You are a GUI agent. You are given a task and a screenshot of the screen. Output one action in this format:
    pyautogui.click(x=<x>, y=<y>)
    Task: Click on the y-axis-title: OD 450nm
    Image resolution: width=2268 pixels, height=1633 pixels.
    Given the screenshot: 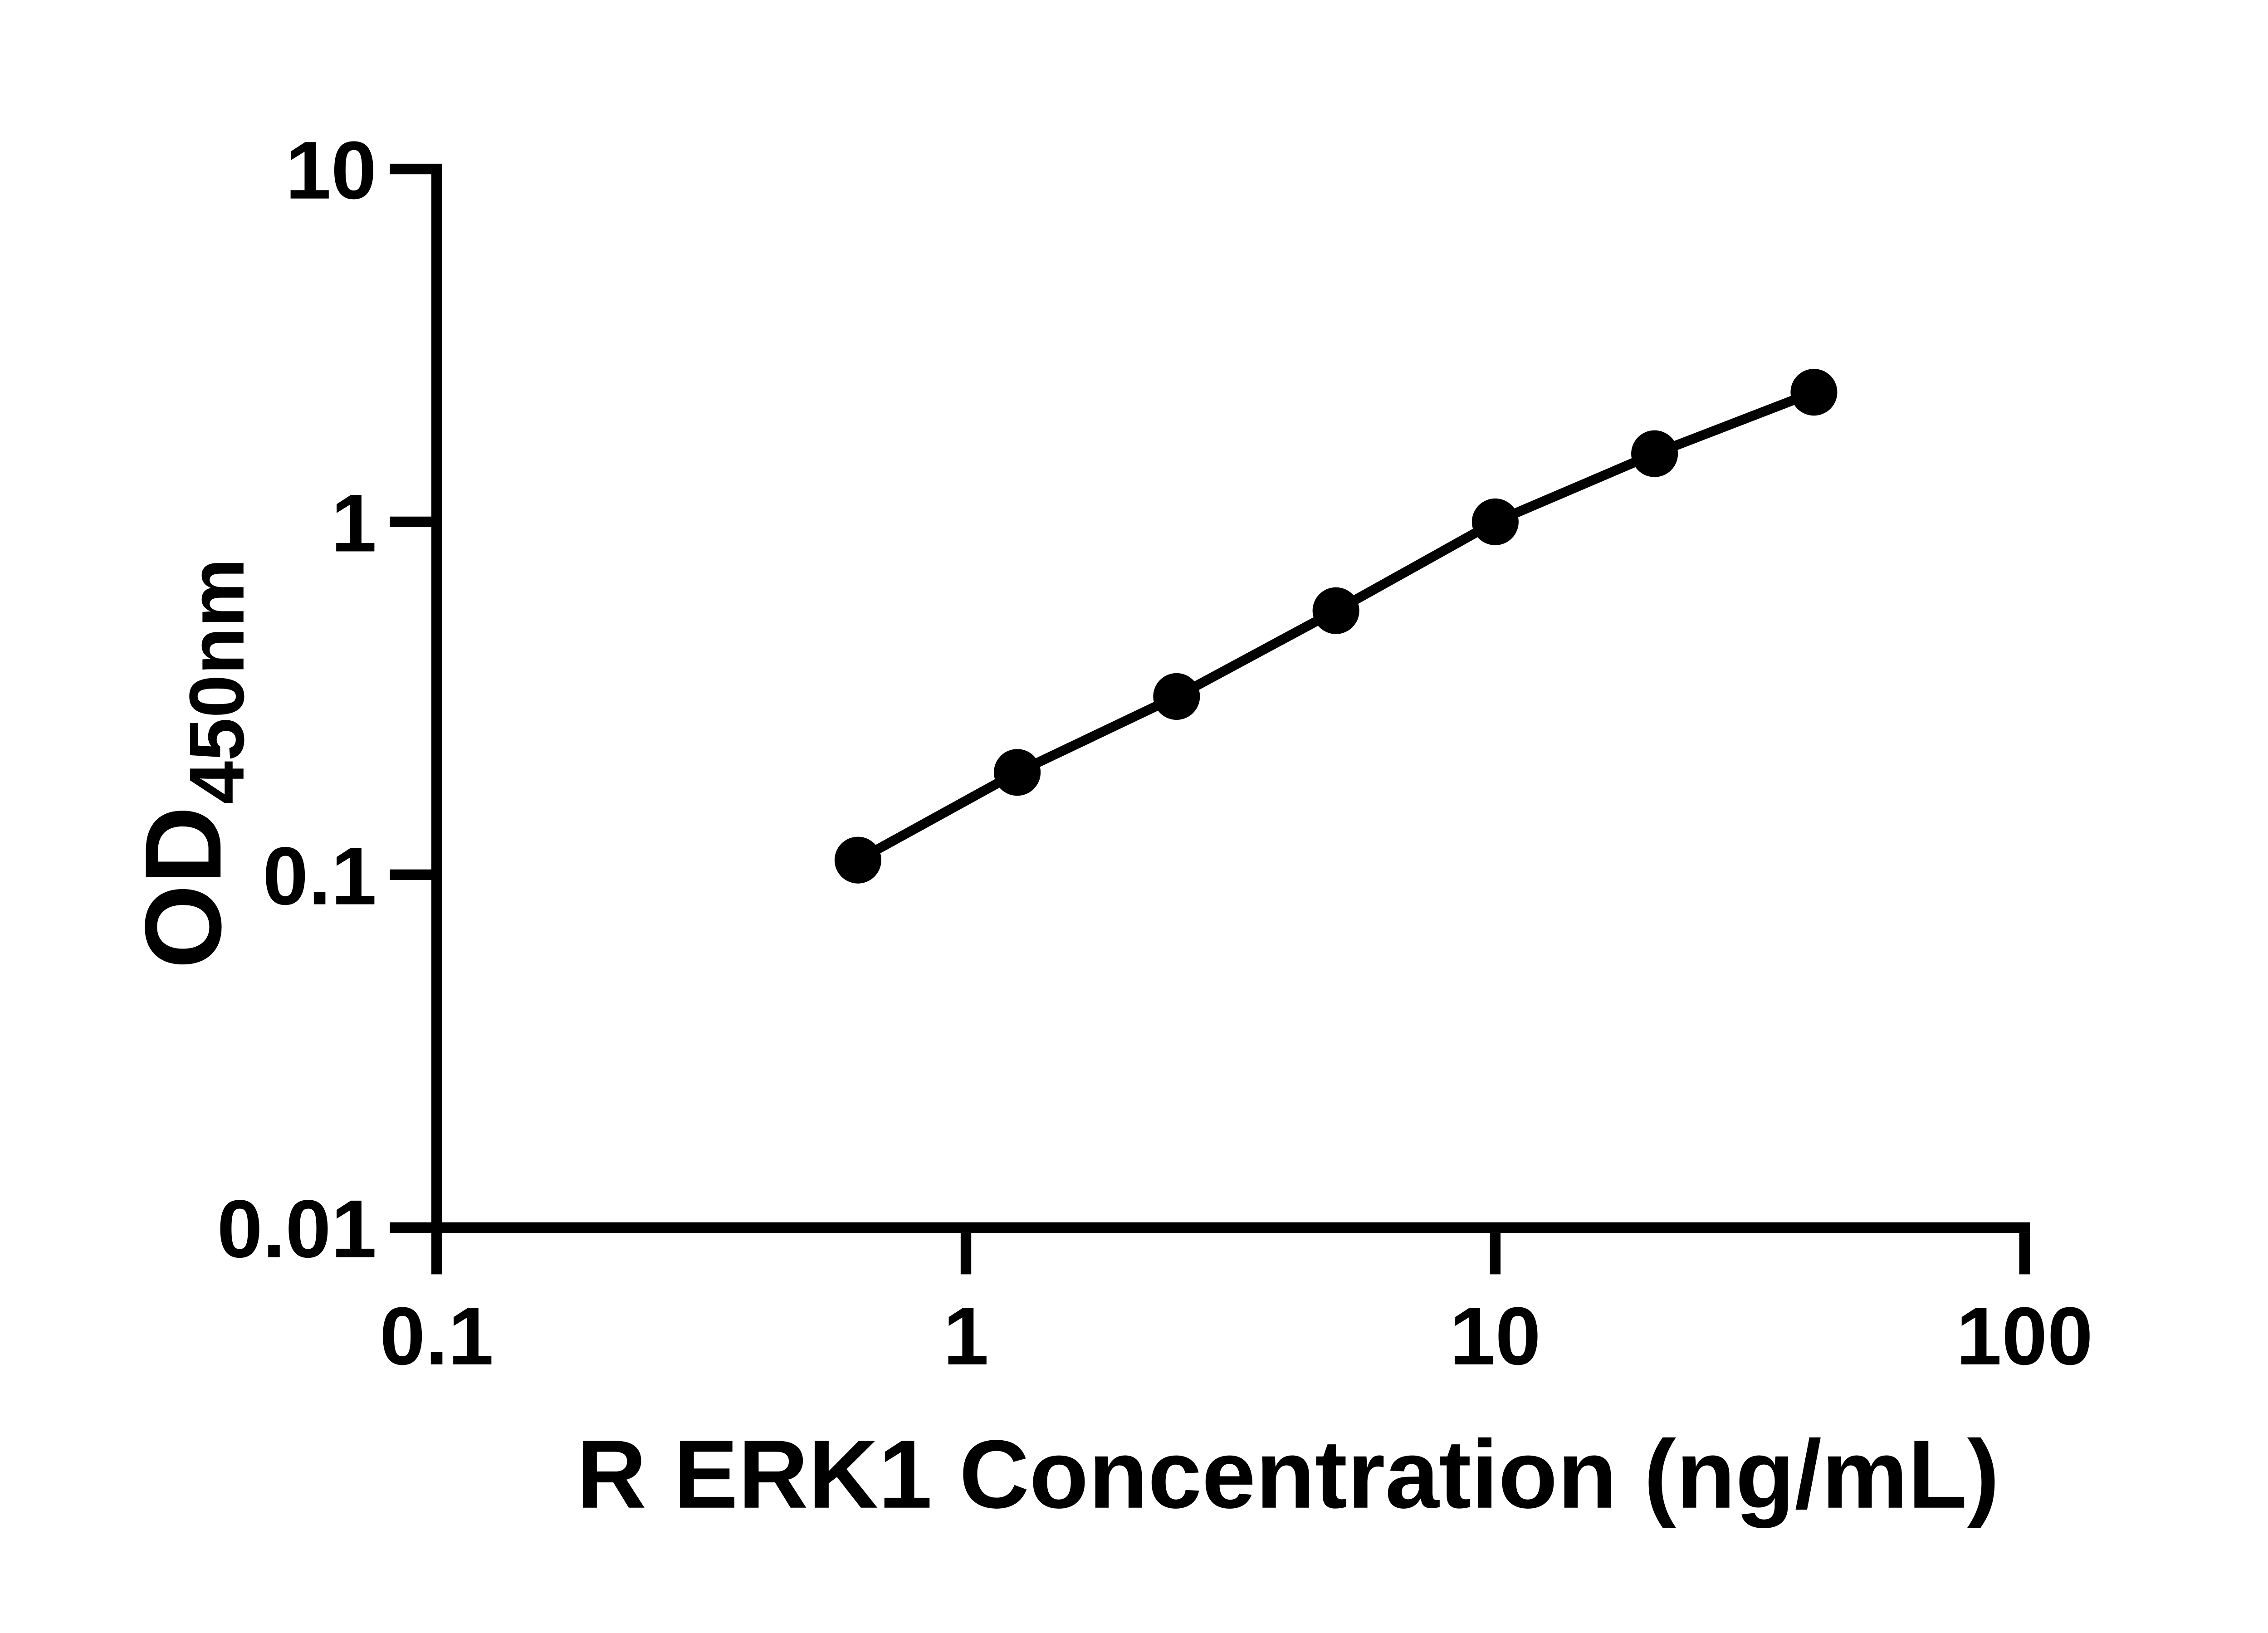 What is the action you would take?
    pyautogui.click(x=191, y=763)
    